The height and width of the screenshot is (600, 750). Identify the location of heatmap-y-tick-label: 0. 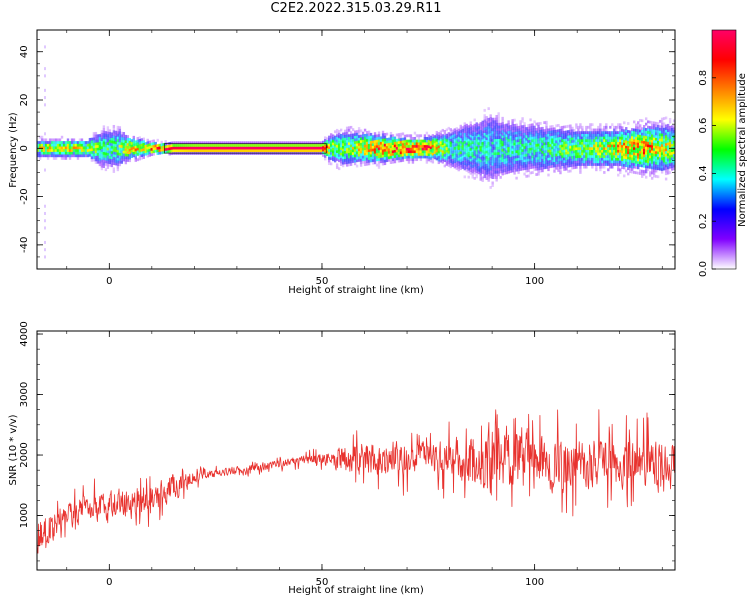
(24, 148).